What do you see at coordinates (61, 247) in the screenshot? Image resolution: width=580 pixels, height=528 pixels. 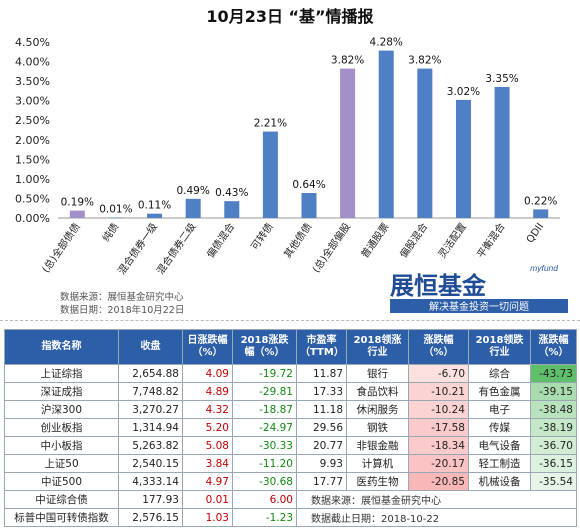 I see `category-label: (总)全部债债` at bounding box center [61, 247].